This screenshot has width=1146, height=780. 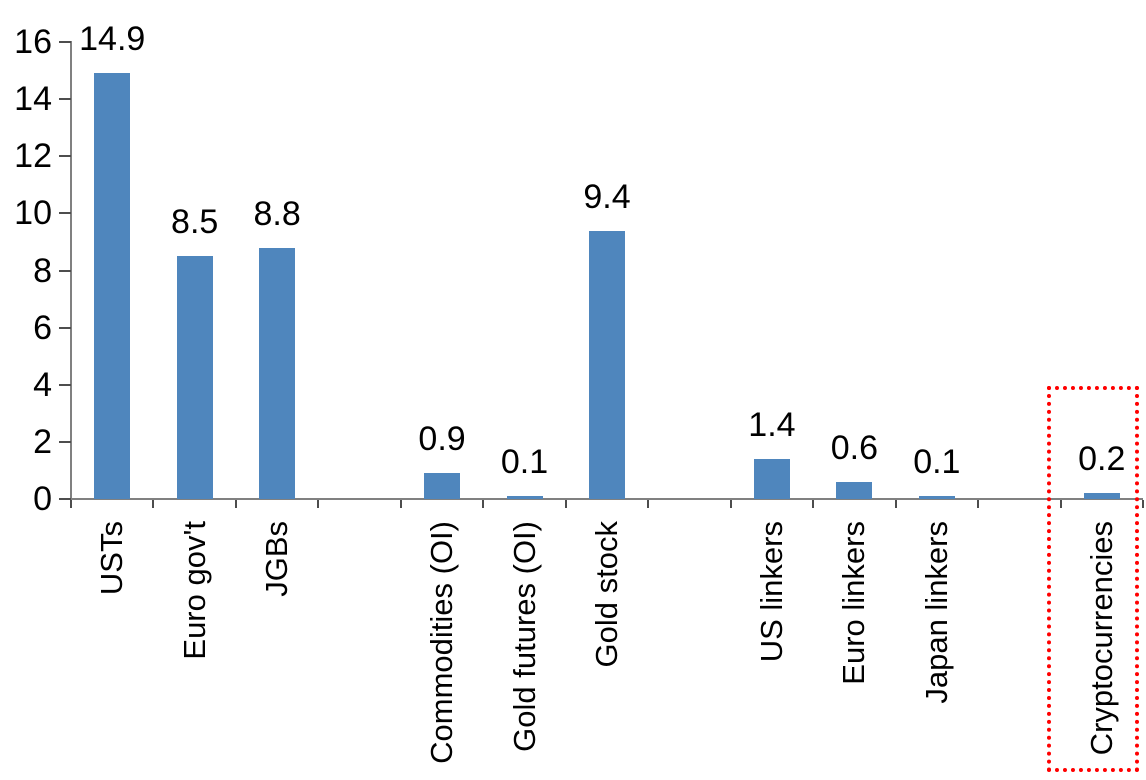 I want to click on y-axis-line, so click(x=71, y=271).